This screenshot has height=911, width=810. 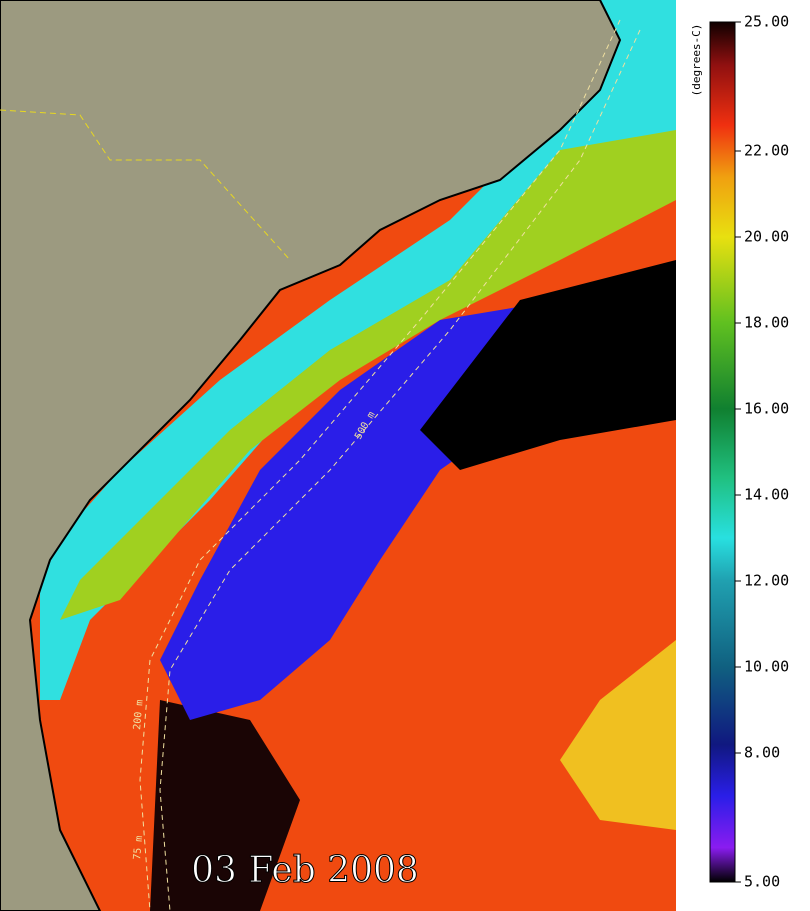 I want to click on isobath-label: 75 m, so click(x=138, y=847).